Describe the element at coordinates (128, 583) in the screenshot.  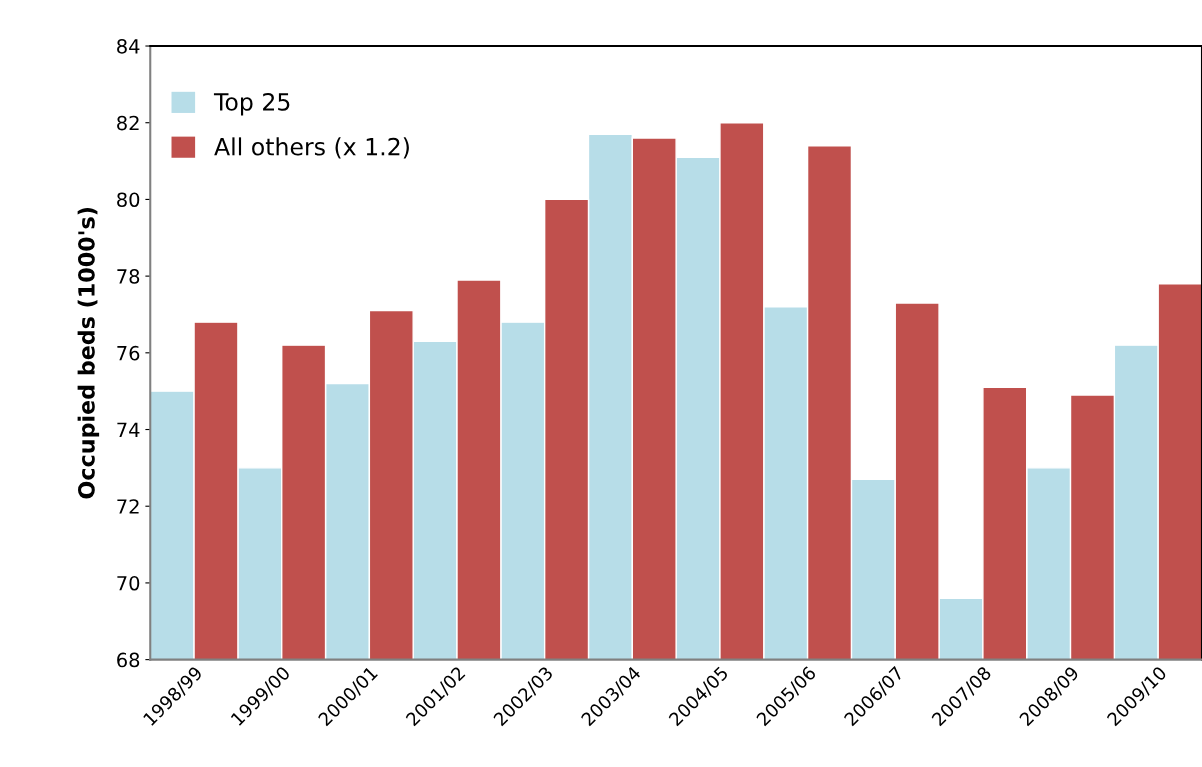
I see `y-tick-label: 70` at that location.